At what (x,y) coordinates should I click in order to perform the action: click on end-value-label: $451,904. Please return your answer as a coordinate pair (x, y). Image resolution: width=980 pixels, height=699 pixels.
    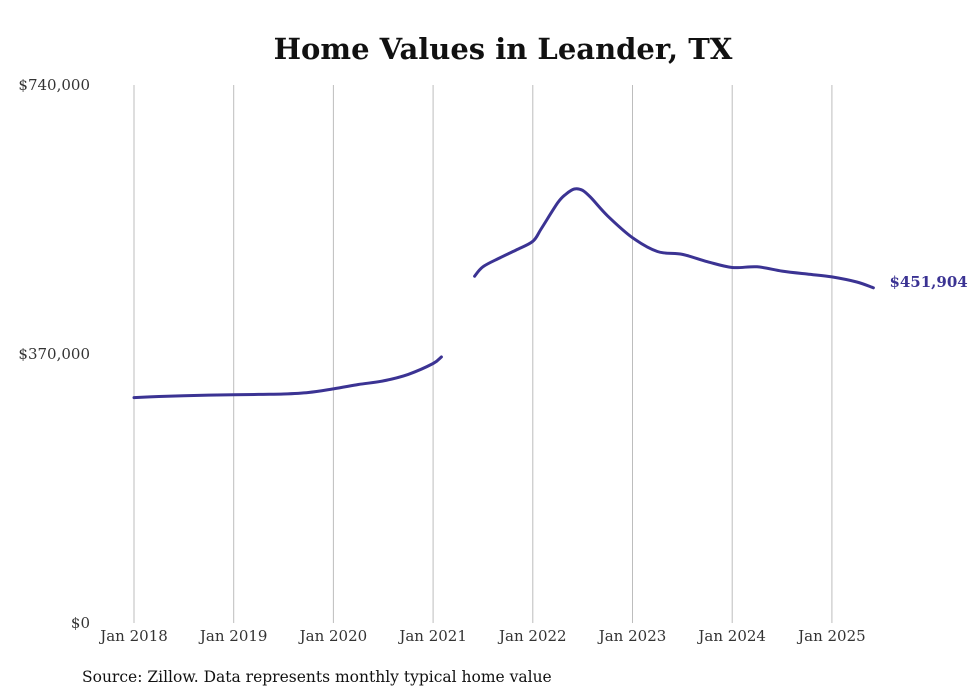
    Looking at the image, I should click on (928, 282).